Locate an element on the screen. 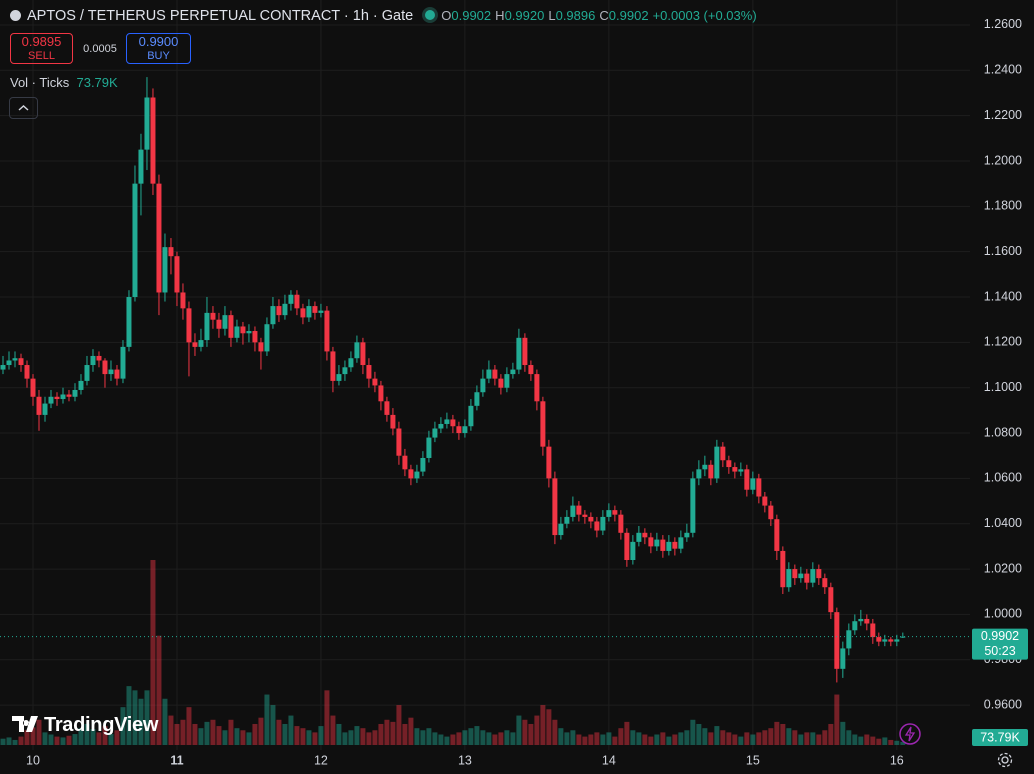  sell-button: 0.9895 SELL is located at coordinates (41, 48).